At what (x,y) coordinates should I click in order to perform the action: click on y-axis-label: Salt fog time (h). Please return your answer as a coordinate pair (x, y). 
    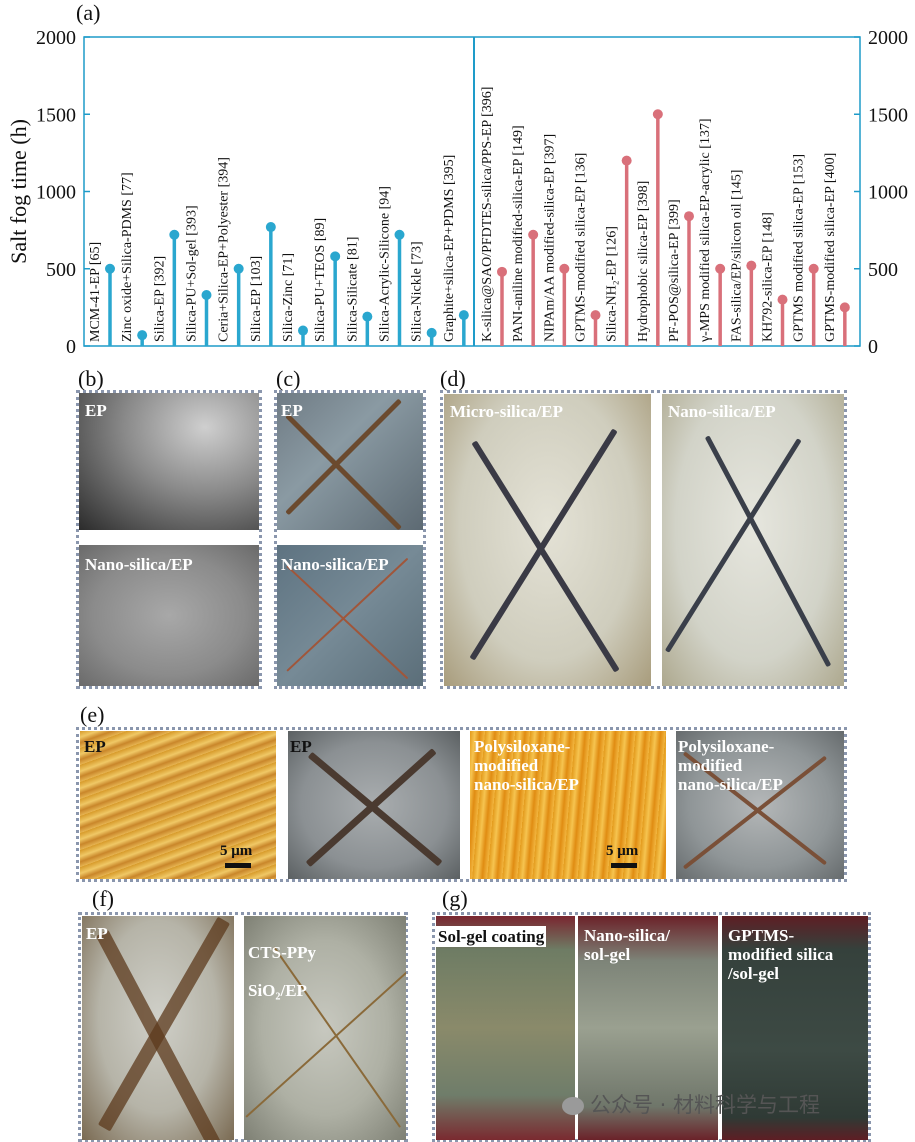
    Looking at the image, I should click on (18, 191).